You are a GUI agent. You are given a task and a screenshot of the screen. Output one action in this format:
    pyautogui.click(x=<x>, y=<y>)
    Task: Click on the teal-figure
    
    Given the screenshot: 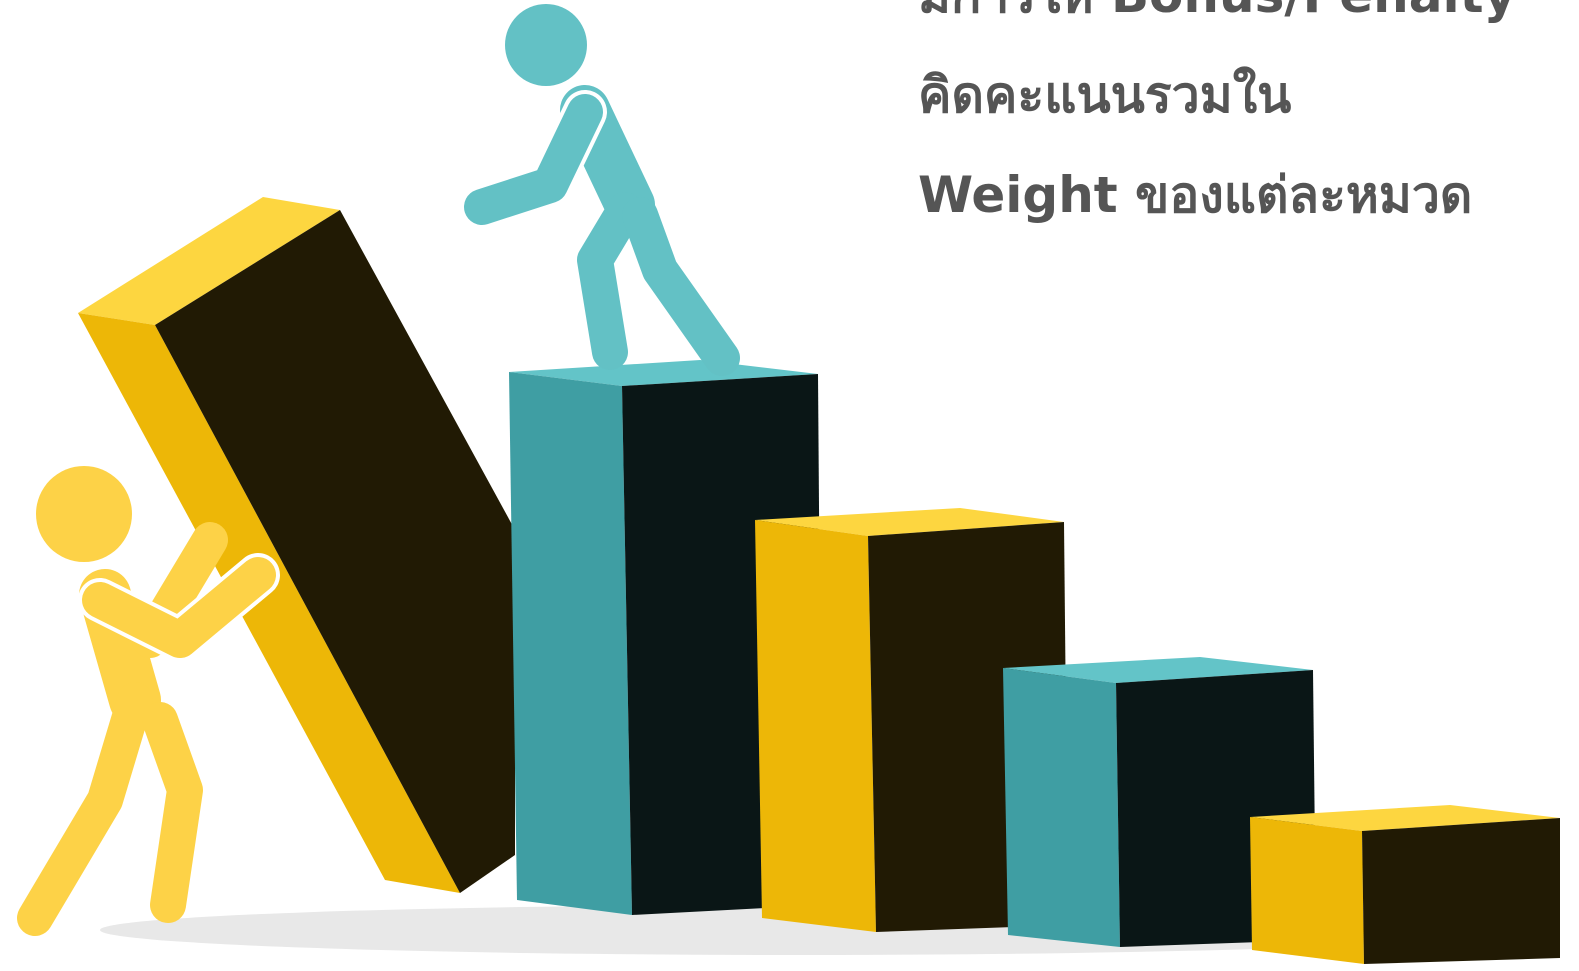 What is the action you would take?
    pyautogui.click(x=600, y=230)
    